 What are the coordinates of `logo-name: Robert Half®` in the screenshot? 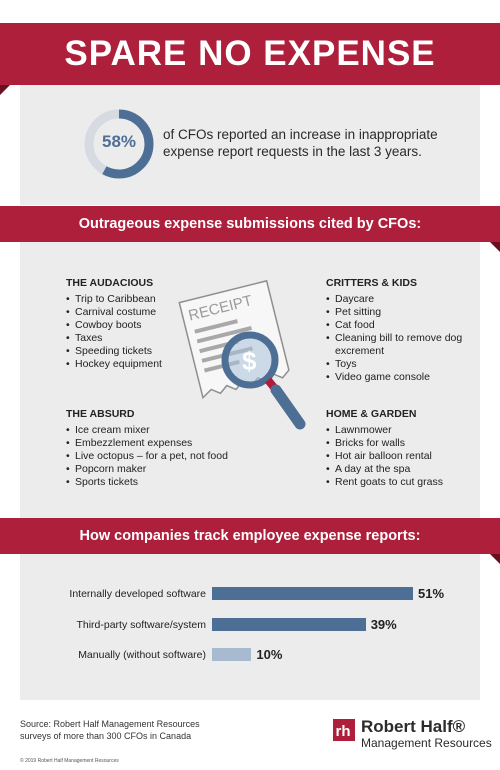 It's located at (413, 726).